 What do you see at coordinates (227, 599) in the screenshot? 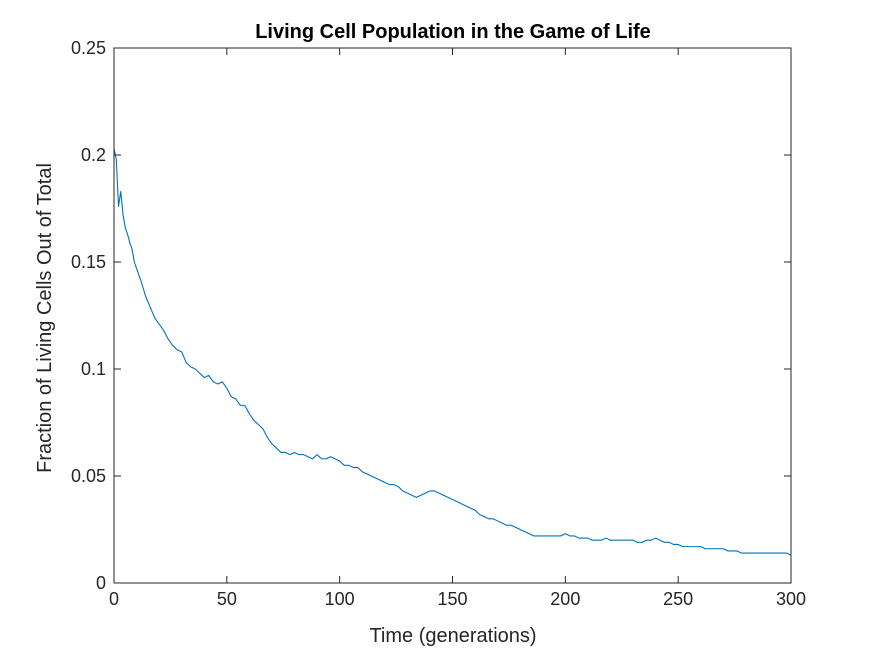
I see `x-tick-label: 50` at bounding box center [227, 599].